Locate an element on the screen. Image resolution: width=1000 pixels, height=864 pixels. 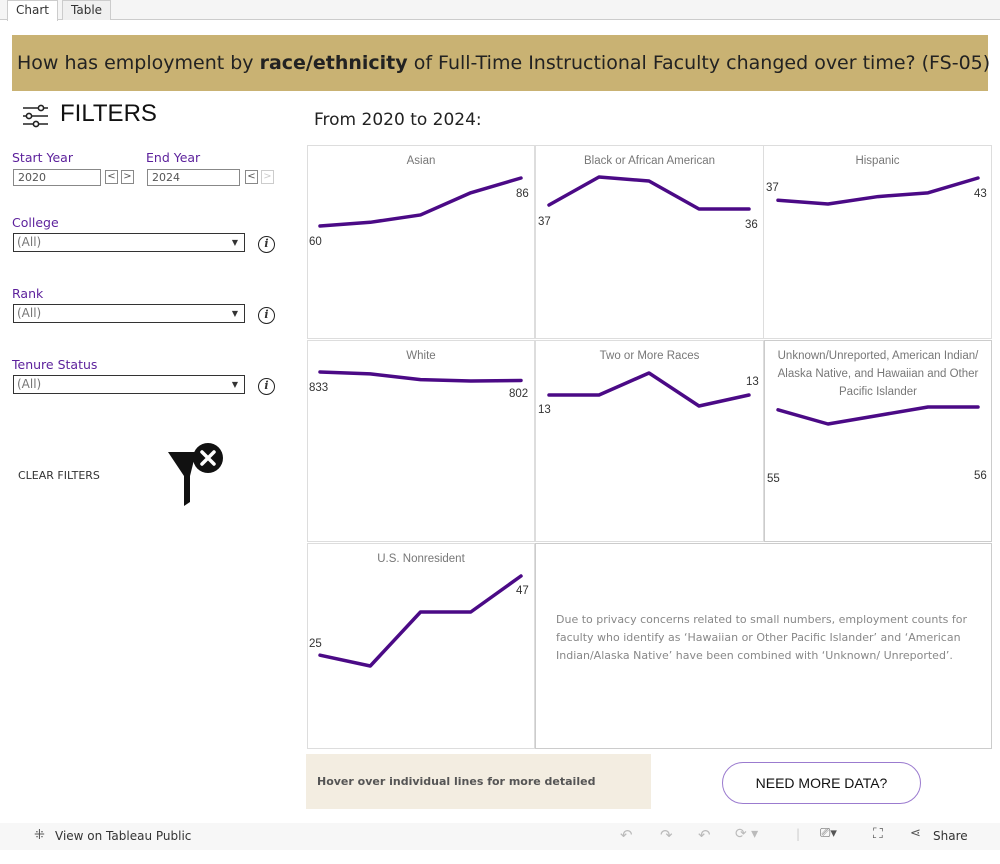
revert-icon: ↶ is located at coordinates (704, 835).